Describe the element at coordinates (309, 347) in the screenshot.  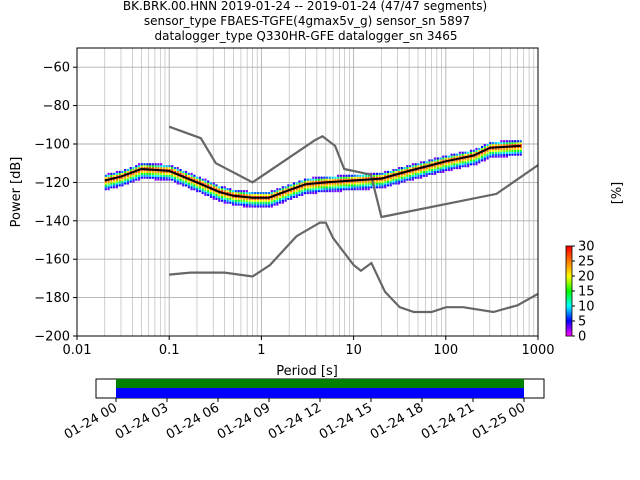
I see `x-axis-ticks: 0.01 0.1 1 10 100 1000` at that location.